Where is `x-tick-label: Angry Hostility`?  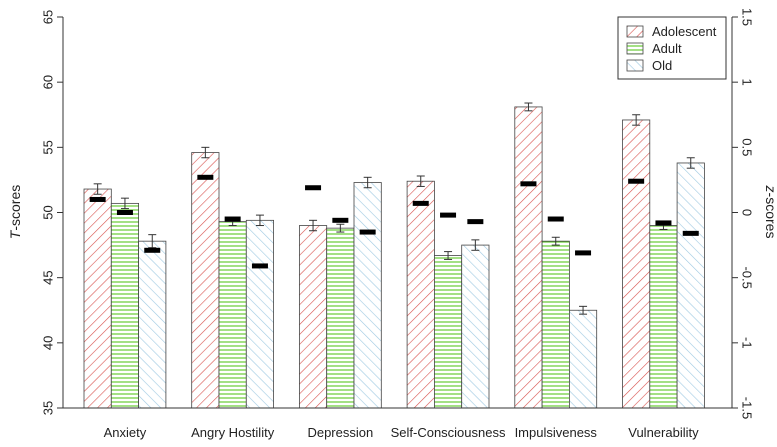 x-tick-label: Angry Hostility is located at coordinates (233, 432).